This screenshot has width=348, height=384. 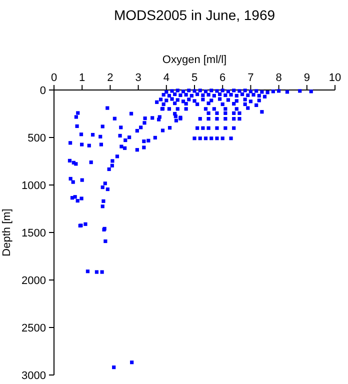 What do you see at coordinates (138, 78) in the screenshot?
I see `x-tick-label: 3` at bounding box center [138, 78].